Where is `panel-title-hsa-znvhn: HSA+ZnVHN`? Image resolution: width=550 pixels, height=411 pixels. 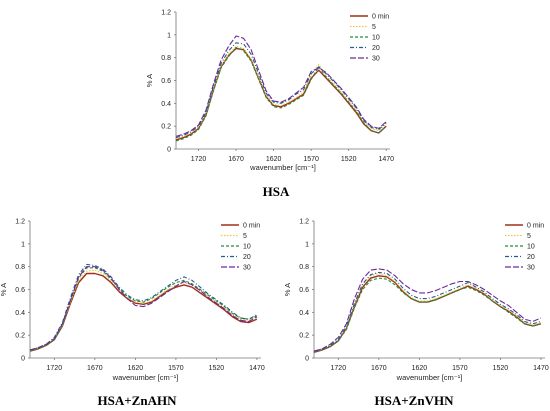
panel-title-hsa-znvhn: HSA+ZnVHN is located at coordinates (415, 400).